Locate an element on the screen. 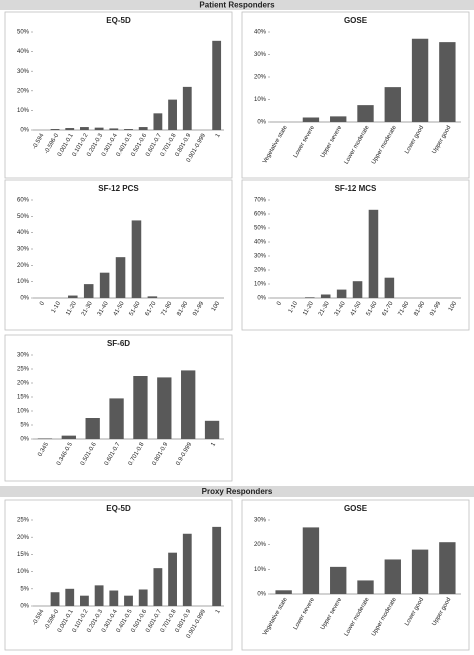 The height and width of the screenshot is (655, 474). y-tick-label: 5% is located at coordinates (24, 426).